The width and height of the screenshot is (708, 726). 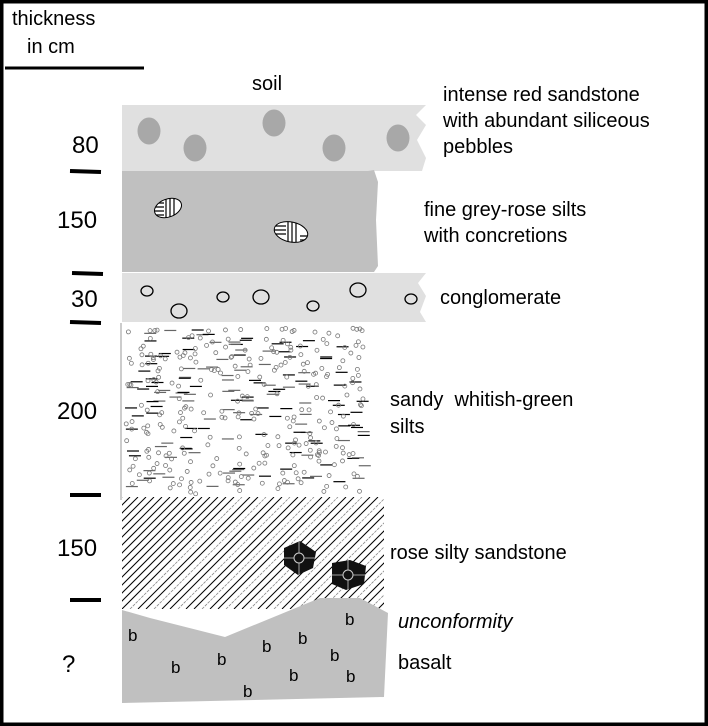 I want to click on desc-red-sandstone-1: intense red sandstone, so click(x=541, y=95).